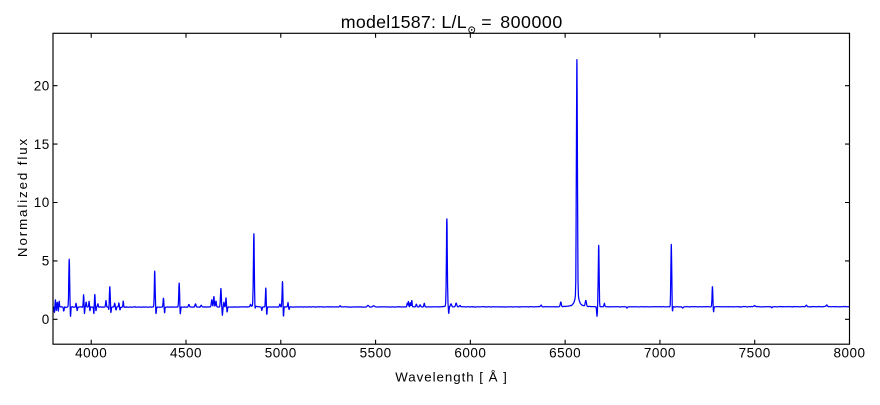 The height and width of the screenshot is (405, 880). I want to click on svg-text: Wavelength [ Å ], so click(451, 376).